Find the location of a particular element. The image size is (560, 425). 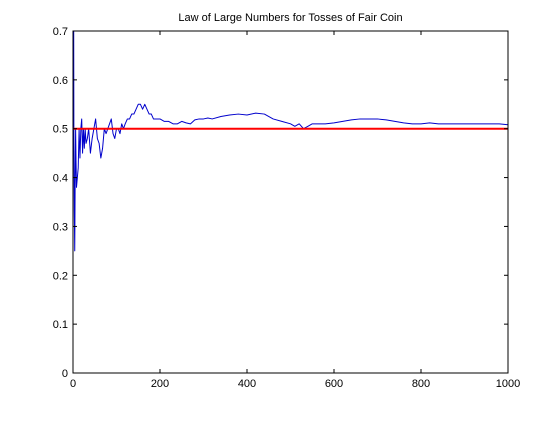

y-tick-label: 0.2 is located at coordinates (60, 276).